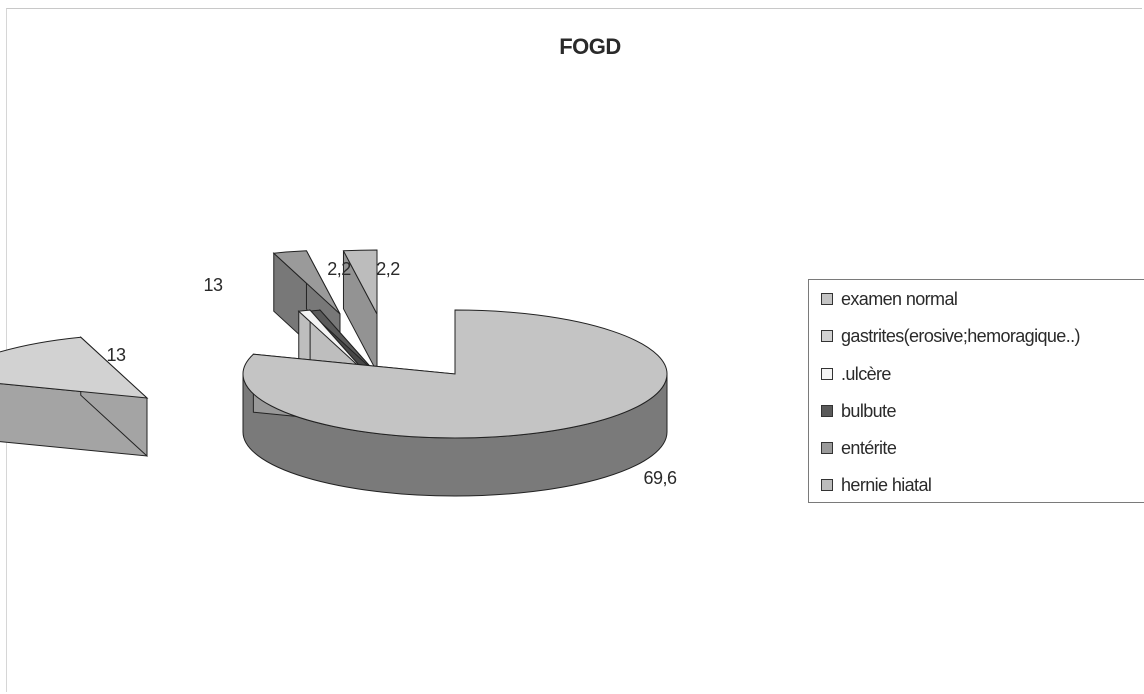 This screenshot has height=694, width=1144. I want to click on legend-item: examen normal, so click(889, 299).